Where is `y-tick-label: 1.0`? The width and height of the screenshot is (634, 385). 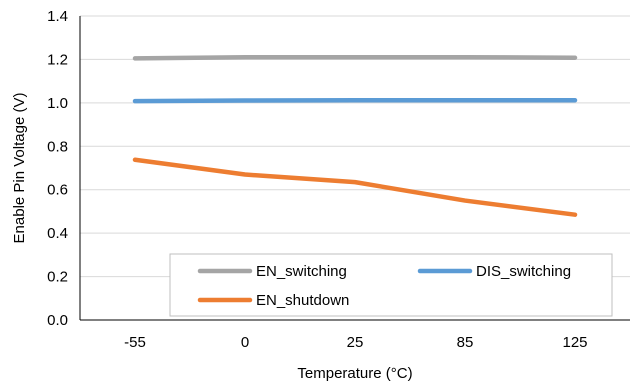 y-tick-label: 1.0 is located at coordinates (57, 103).